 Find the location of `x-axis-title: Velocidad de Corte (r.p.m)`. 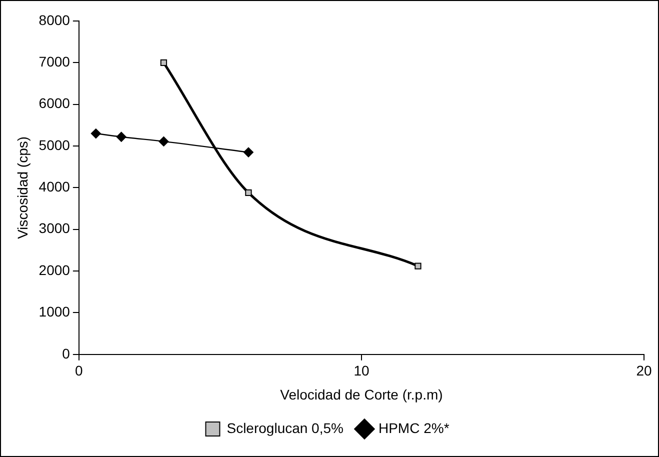

x-axis-title: Velocidad de Corte (r.p.m) is located at coordinates (361, 394).